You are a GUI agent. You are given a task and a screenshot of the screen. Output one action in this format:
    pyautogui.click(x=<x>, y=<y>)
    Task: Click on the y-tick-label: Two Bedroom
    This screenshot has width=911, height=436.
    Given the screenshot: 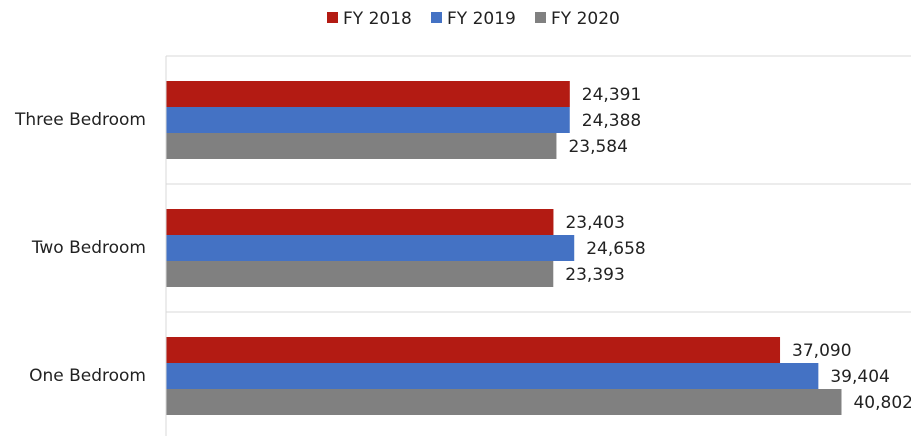 What is the action you would take?
    pyautogui.click(x=88, y=248)
    